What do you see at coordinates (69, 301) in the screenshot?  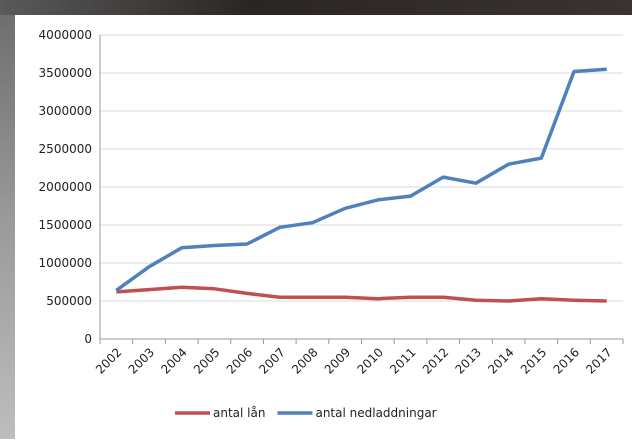 I see `y-tick-label: 500000` at bounding box center [69, 301].